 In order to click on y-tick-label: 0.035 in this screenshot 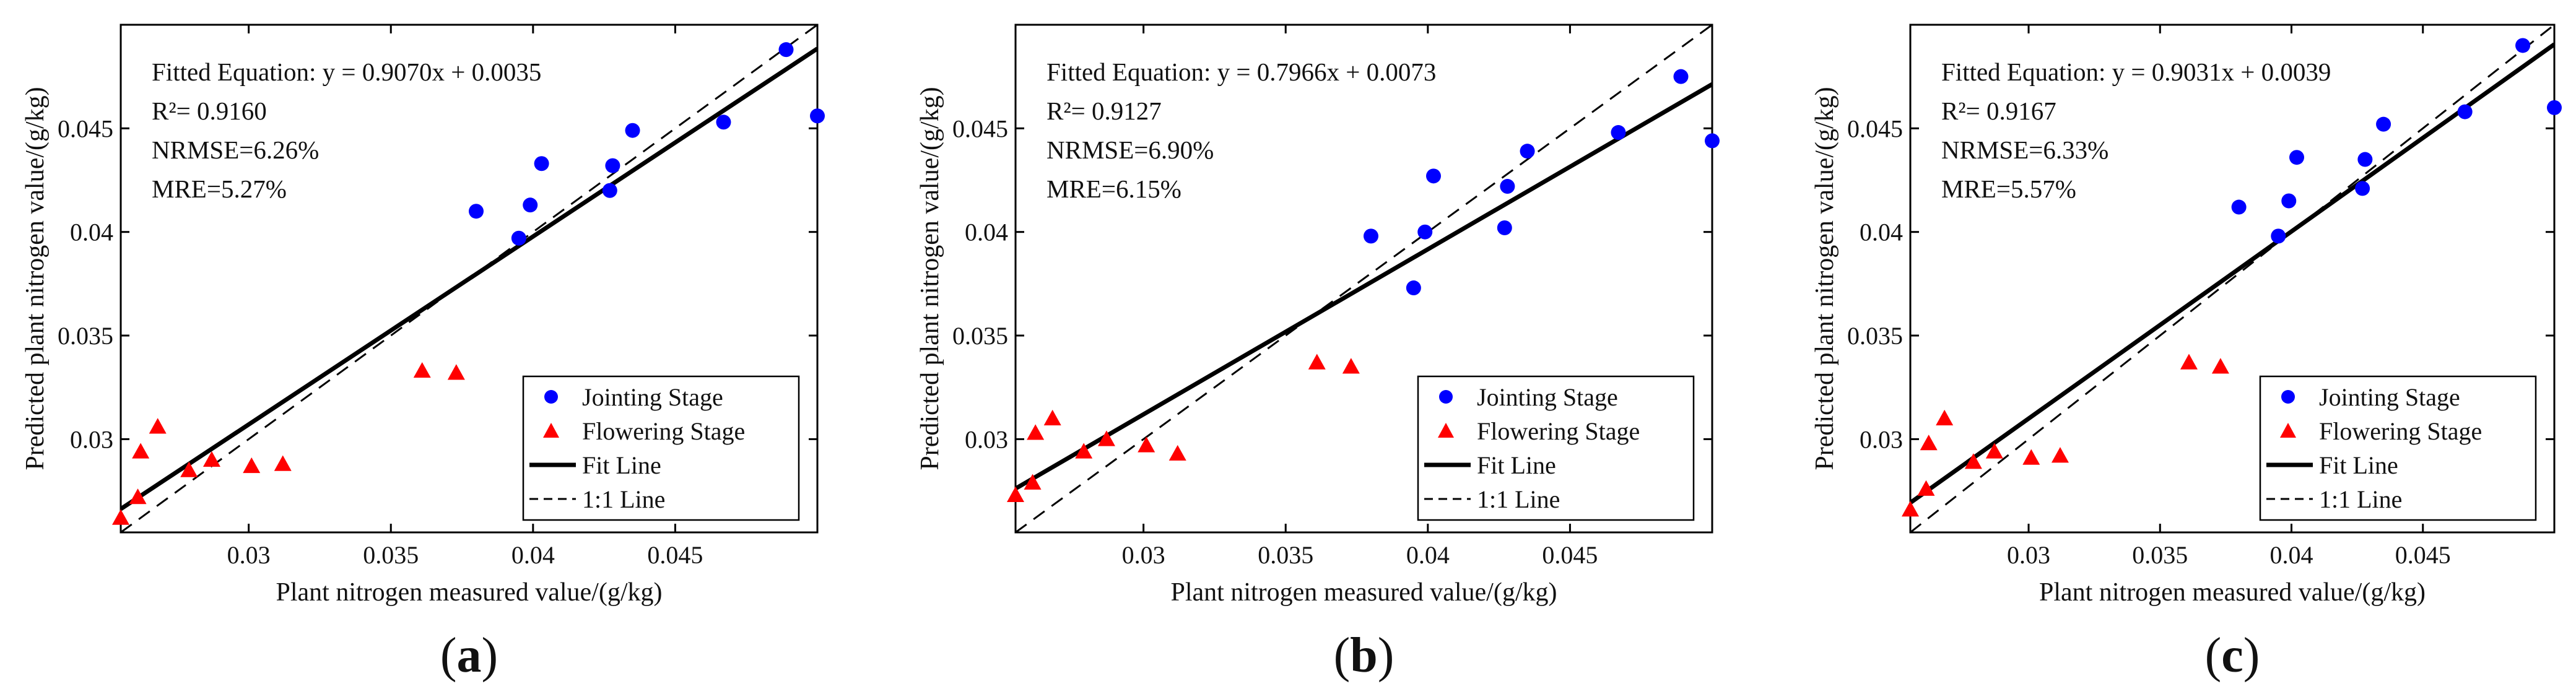, I will do `click(980, 336)`.